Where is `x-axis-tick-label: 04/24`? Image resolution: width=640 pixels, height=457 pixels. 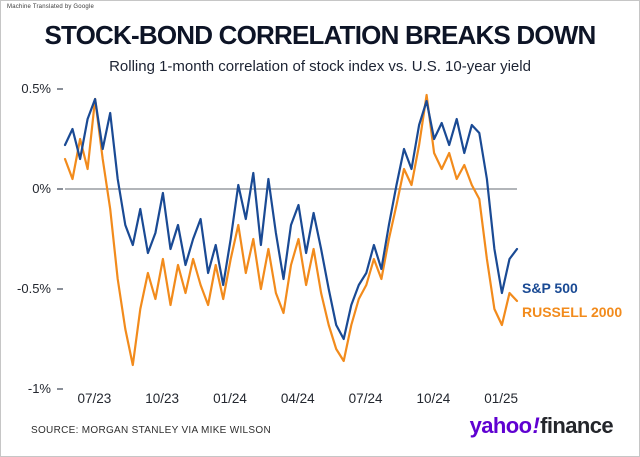 x-axis-tick-label: 04/24 is located at coordinates (297, 398).